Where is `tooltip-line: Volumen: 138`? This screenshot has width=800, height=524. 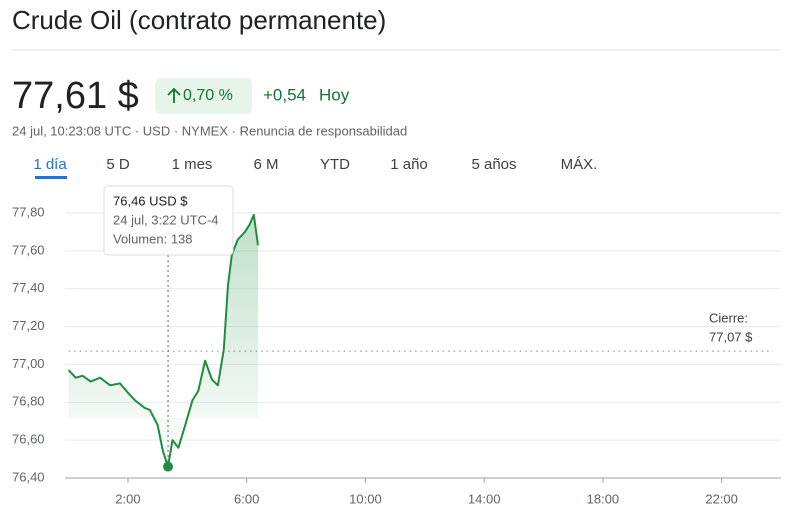 tooltip-line: Volumen: 138 is located at coordinates (153, 238).